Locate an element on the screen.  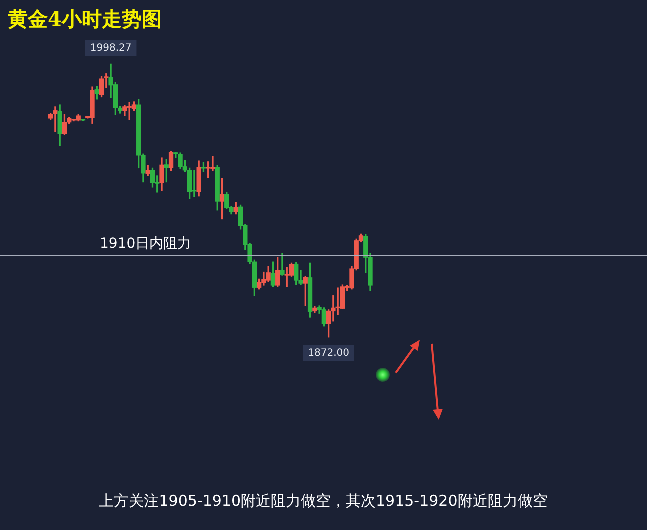
annotation: 1998.27 is located at coordinates (111, 48).